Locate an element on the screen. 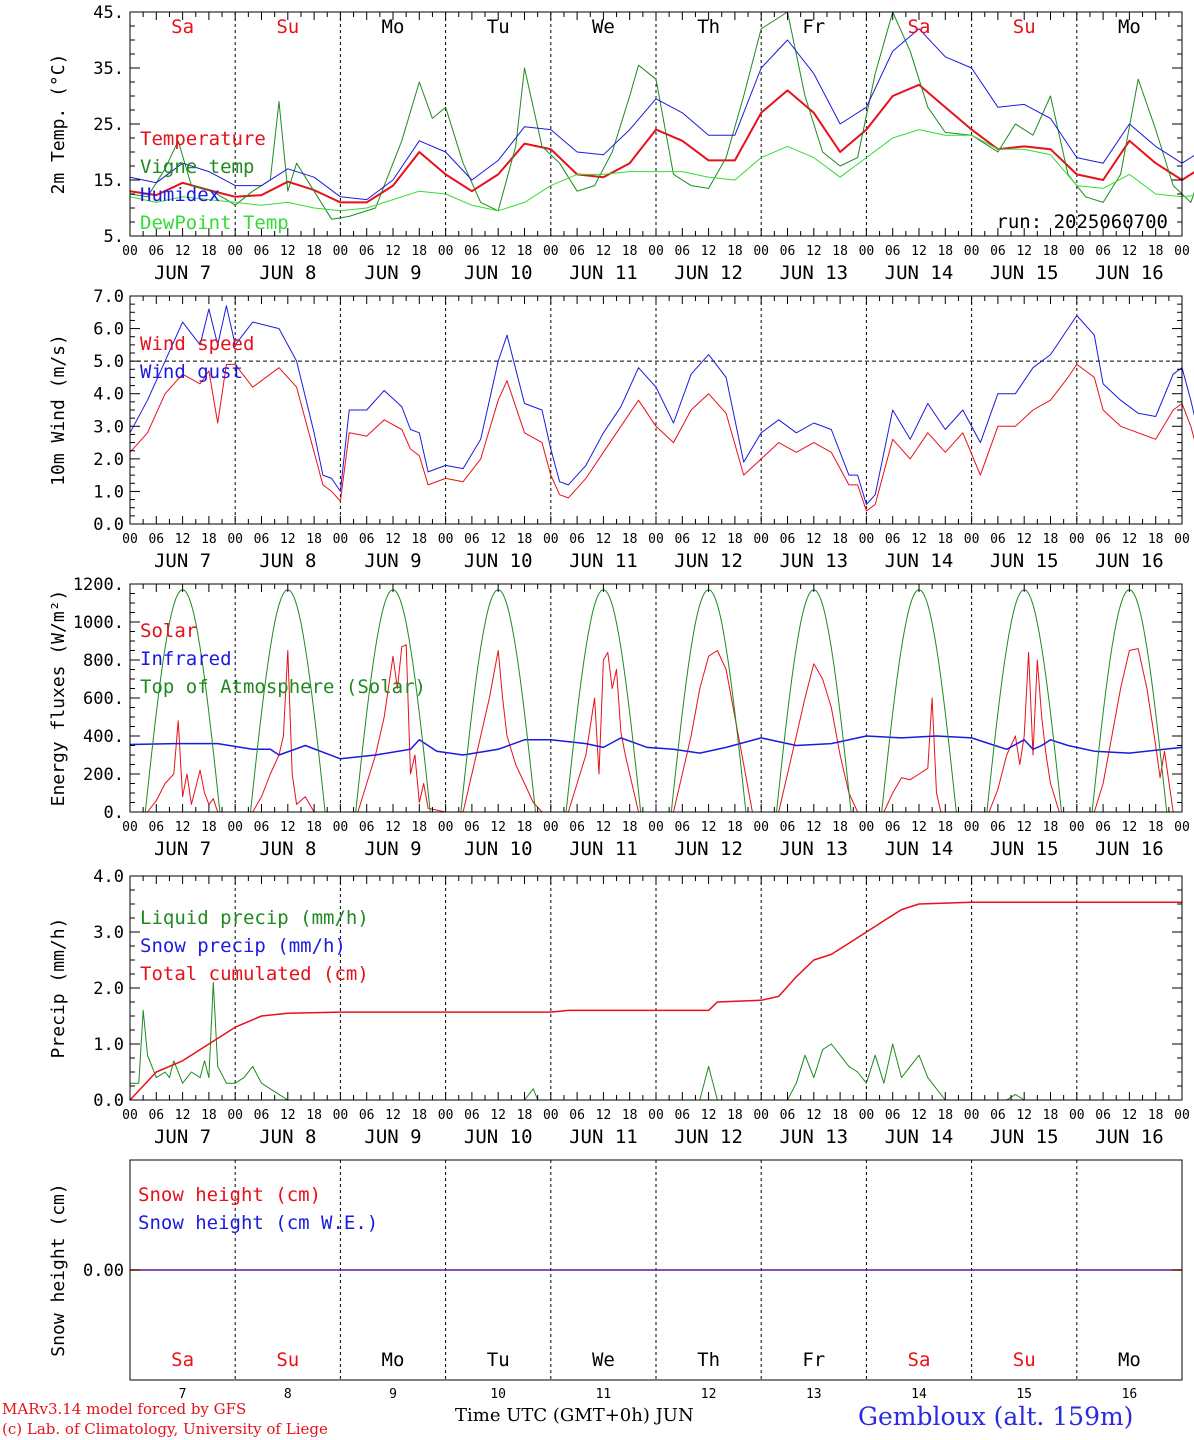 The width and height of the screenshot is (1194, 1440). day-number: 14 is located at coordinates (919, 1394).